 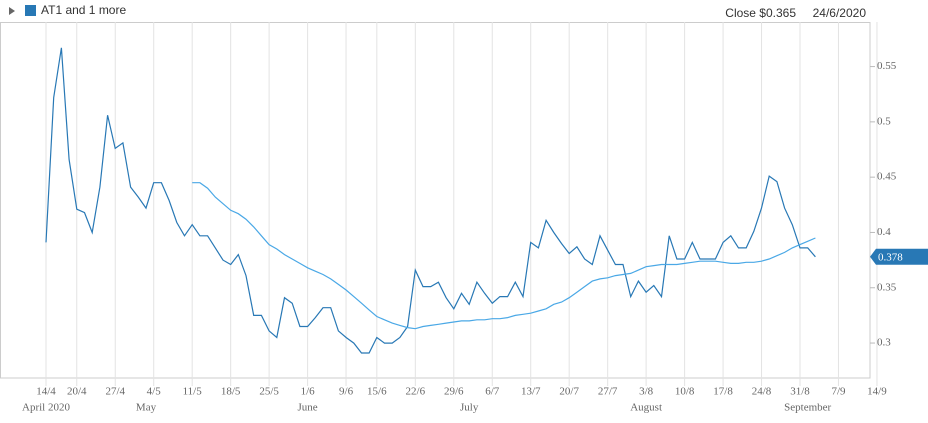 I want to click on date-label: 24/6/2020, so click(x=840, y=13).